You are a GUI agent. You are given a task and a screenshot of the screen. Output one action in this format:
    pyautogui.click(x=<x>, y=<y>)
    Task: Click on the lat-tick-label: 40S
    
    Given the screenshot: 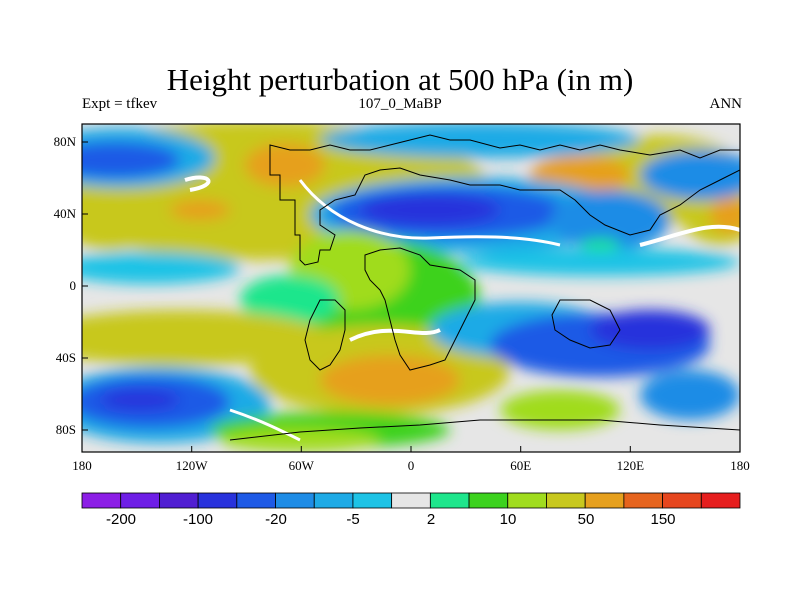 What is the action you would take?
    pyautogui.click(x=66, y=357)
    